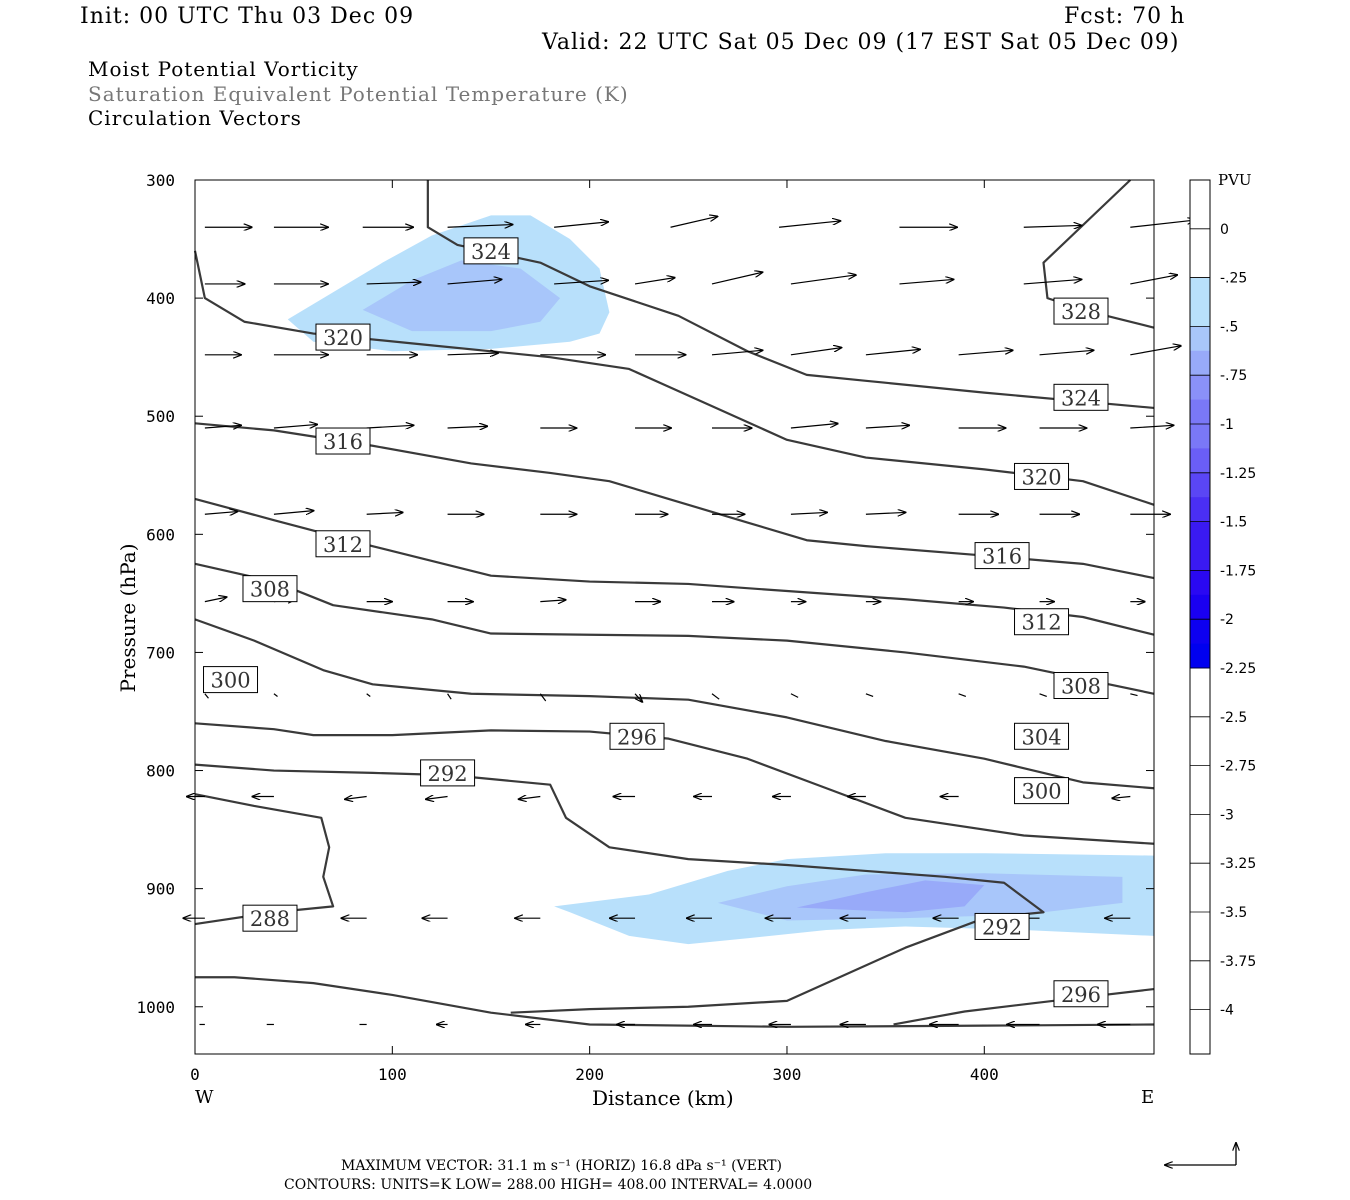 The height and width of the screenshot is (1200, 1350). I want to click on init-time: Init: 00 UTC Thu 03 Dec 09, so click(247, 16).